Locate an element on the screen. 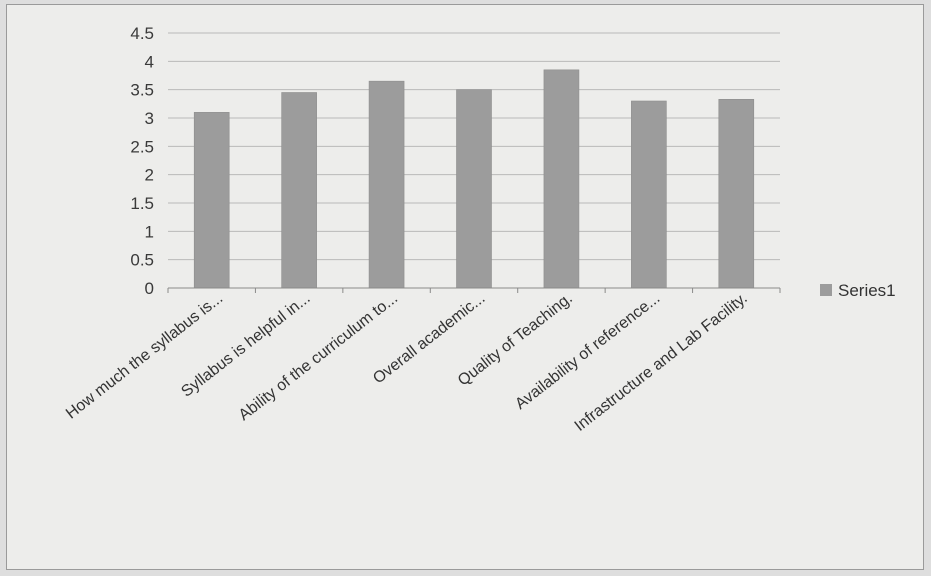 This screenshot has width=931, height=576. y-tick-label: 4.5 is located at coordinates (142, 33).